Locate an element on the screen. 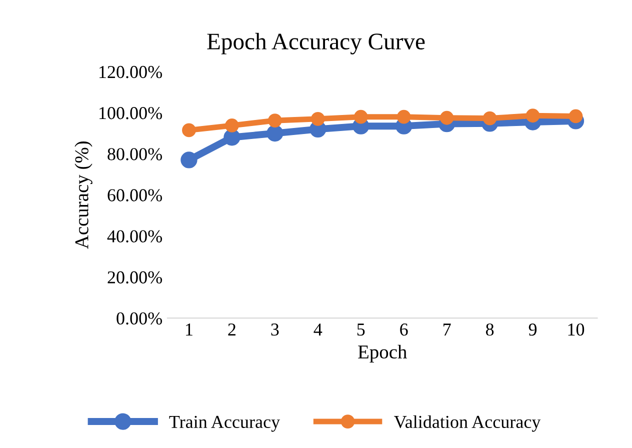 The image size is (632, 448). x-tick-label: 8 is located at coordinates (490, 329).